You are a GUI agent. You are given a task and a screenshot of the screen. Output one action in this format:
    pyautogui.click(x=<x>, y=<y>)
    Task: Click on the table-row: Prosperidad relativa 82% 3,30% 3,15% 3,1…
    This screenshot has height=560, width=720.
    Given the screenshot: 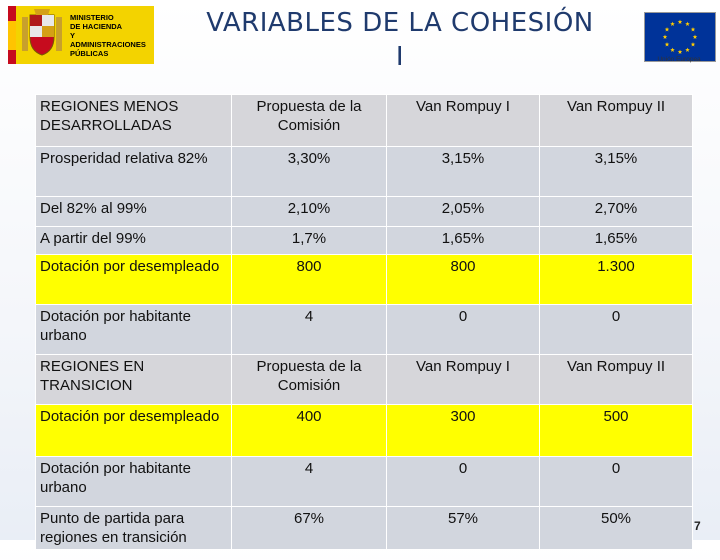 What is the action you would take?
    pyautogui.click(x=364, y=171)
    